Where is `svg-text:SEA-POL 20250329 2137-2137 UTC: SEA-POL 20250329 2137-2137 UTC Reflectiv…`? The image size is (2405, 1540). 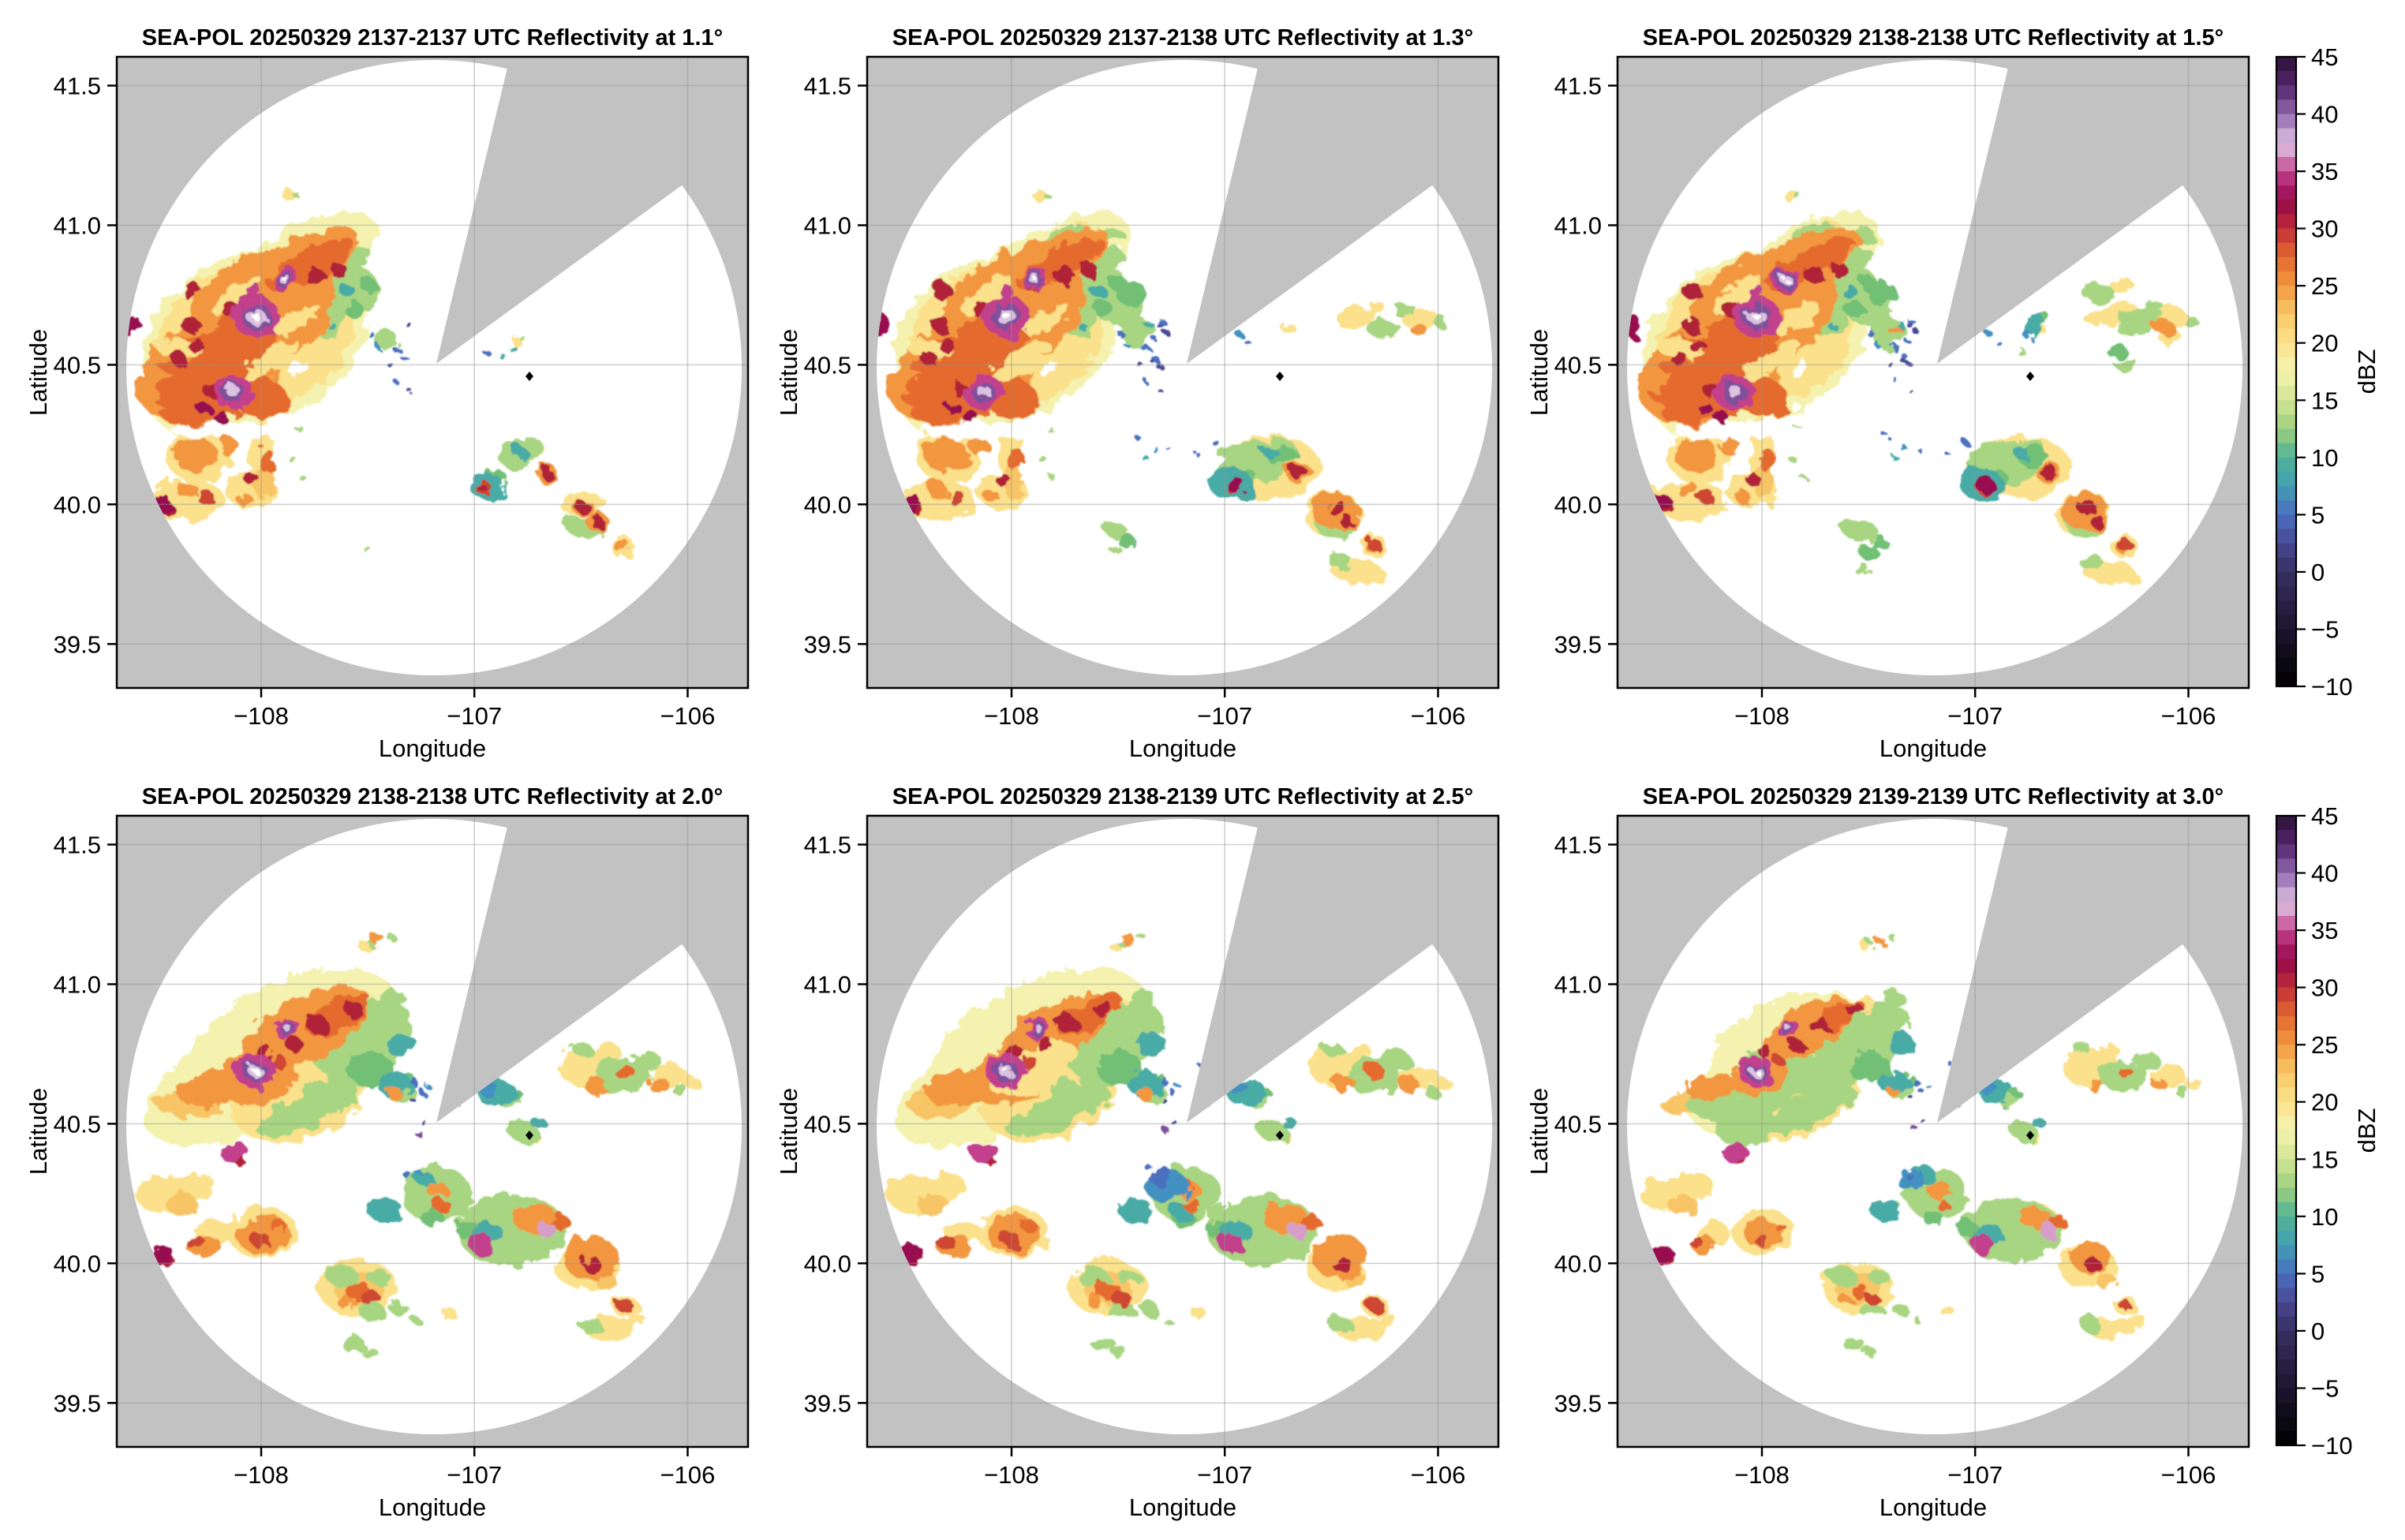 svg-text:SEA-POL 20250329 2137-2137 UTC: SEA-POL 20250329 2137-2137 UTC Reflectiv… is located at coordinates (432, 37).